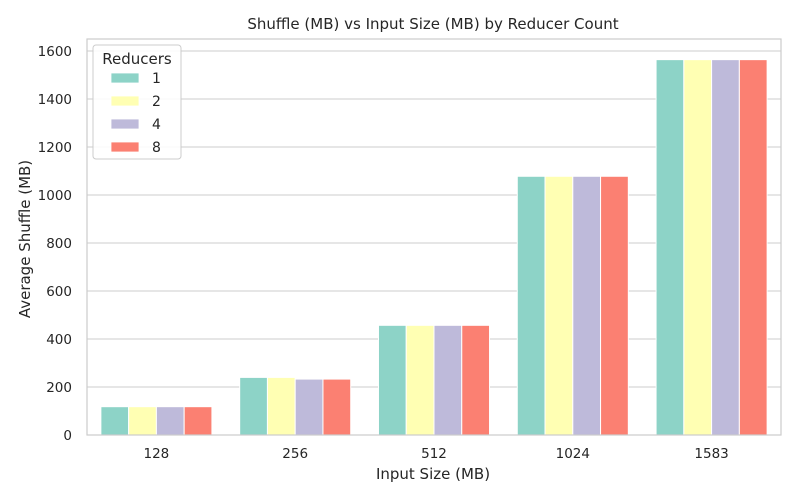  What do you see at coordinates (433, 474) in the screenshot?
I see `x-axis-title: Input Size (MB)` at bounding box center [433, 474].